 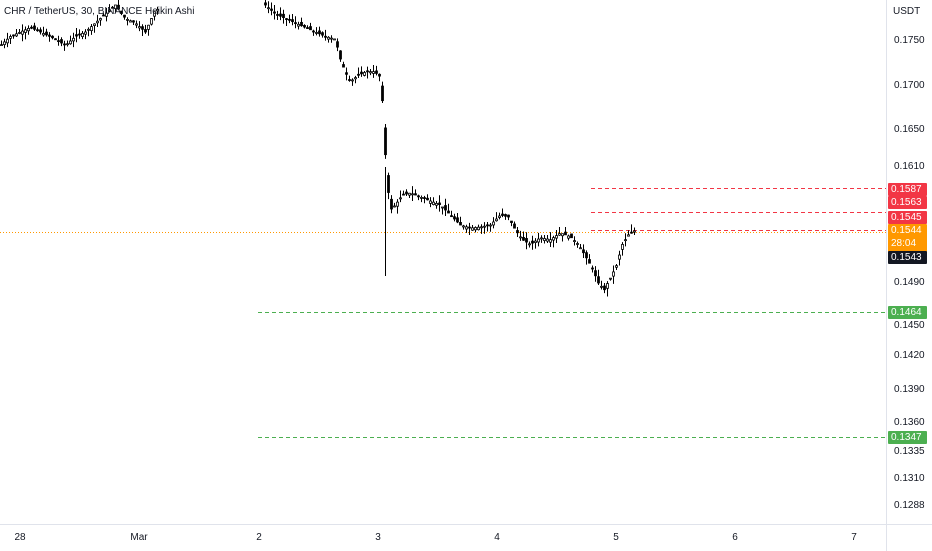 I want to click on time-tick: 28, so click(x=20, y=537).